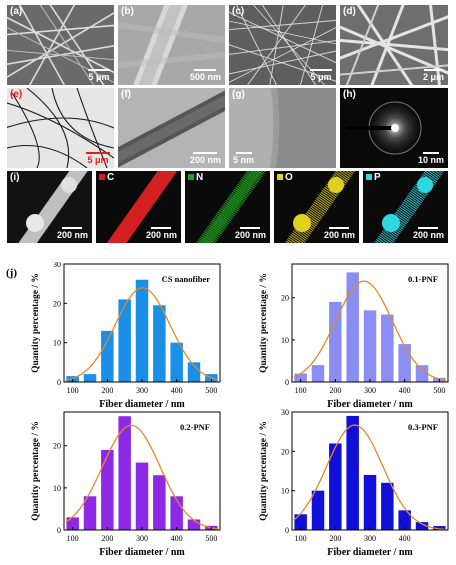 Image resolution: width=456 pixels, height=565 pixels. Describe the element at coordinates (285, 177) in the screenshot. I see `element-label: O` at that location.